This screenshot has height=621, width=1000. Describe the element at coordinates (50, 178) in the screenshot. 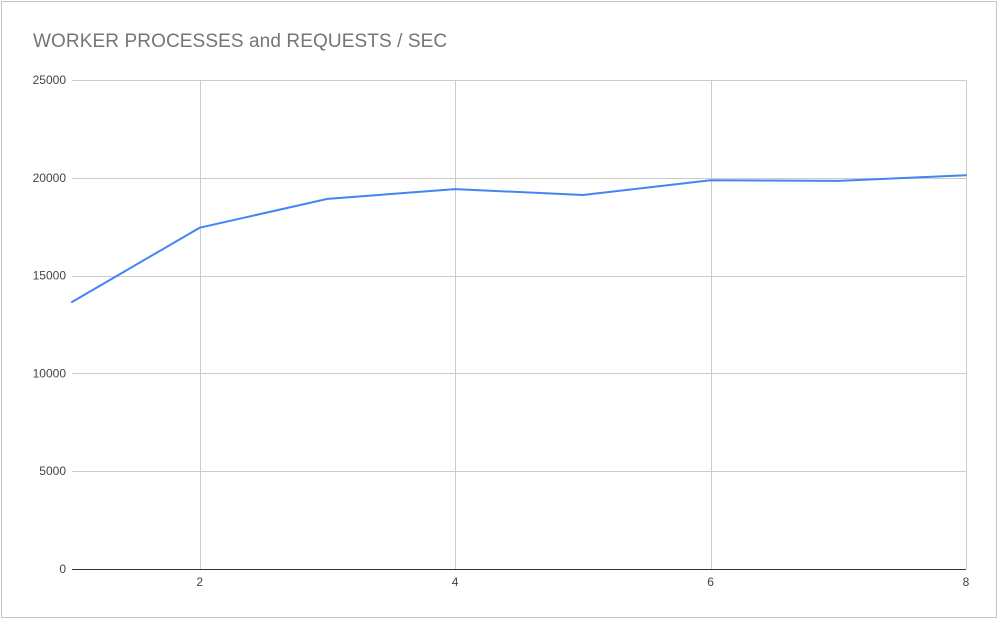

I see `y-tick-label: 20000` at that location.